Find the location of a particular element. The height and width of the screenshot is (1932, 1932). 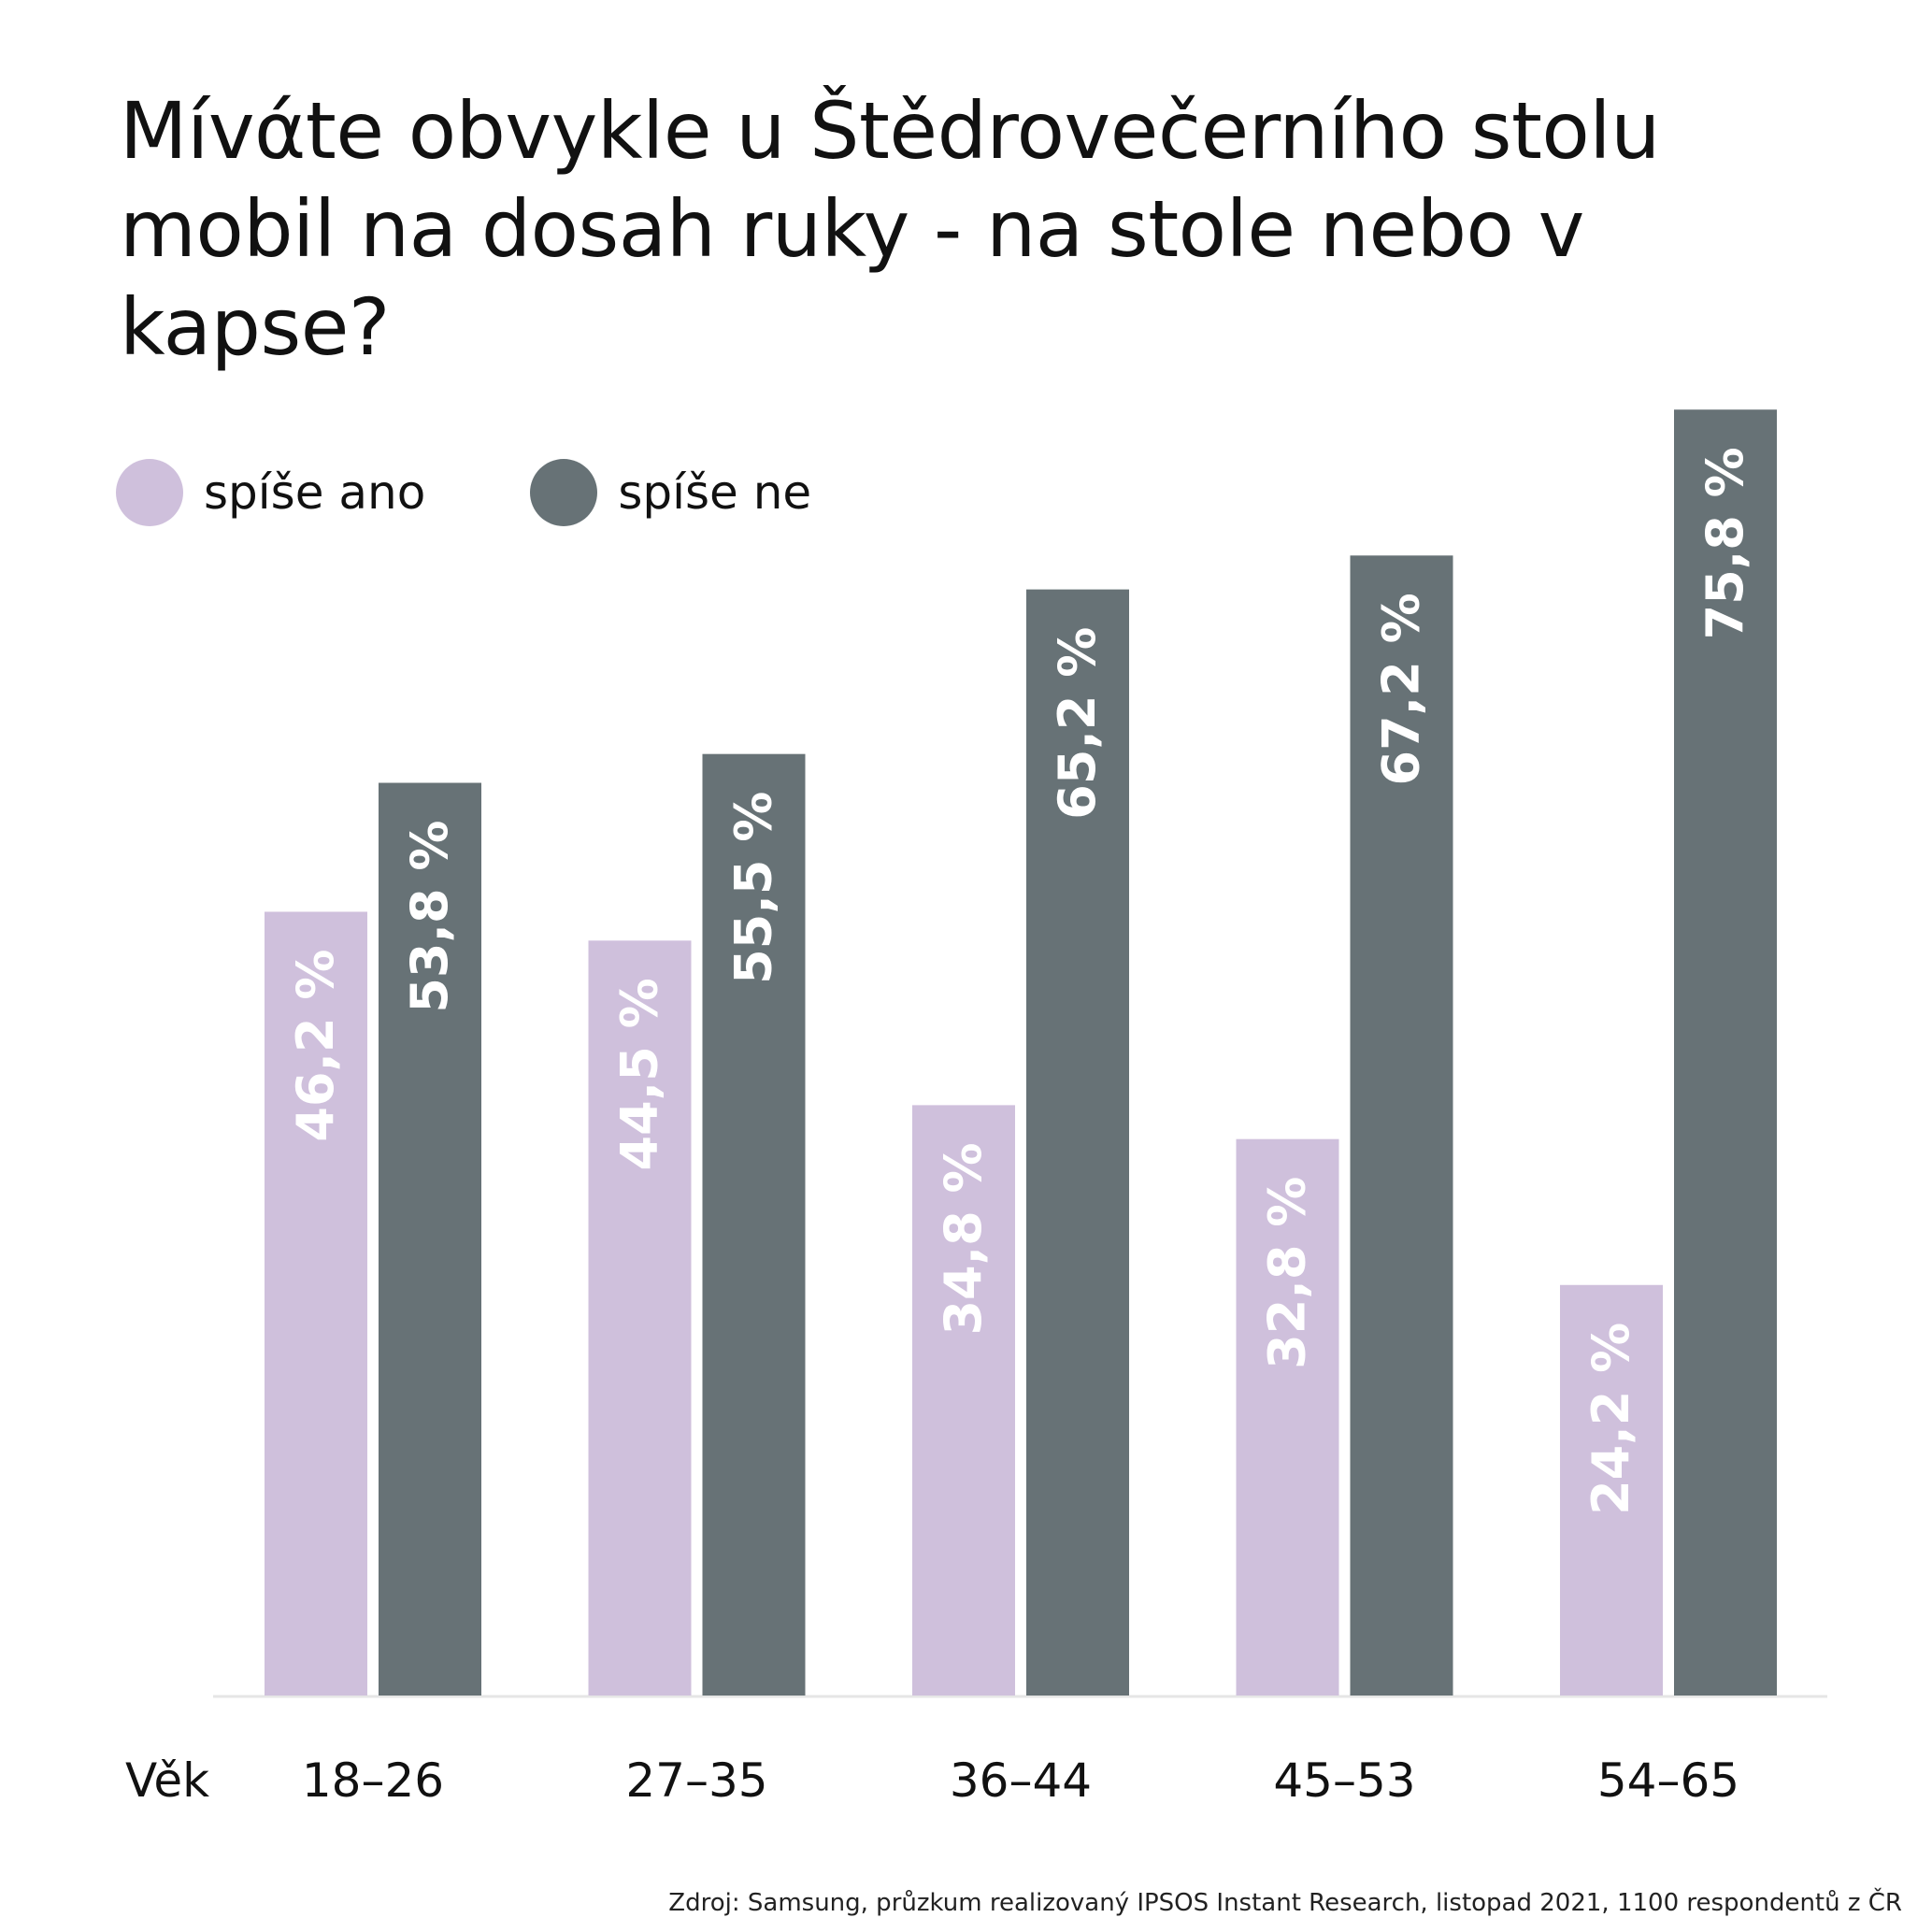

legend-item-spise-ne: spíše ne is located at coordinates (670, 492).